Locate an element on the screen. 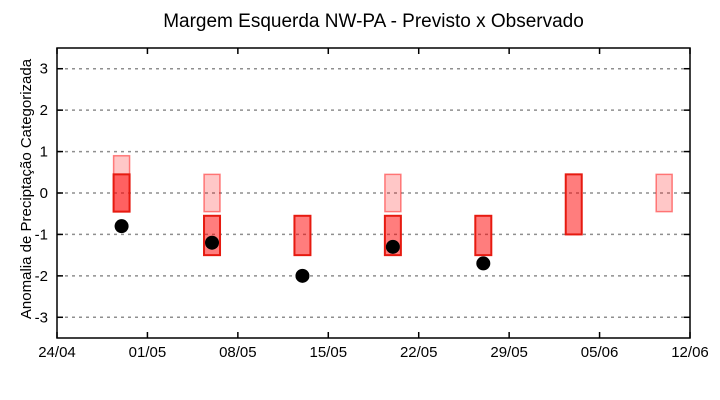  x-tick-label: 12/06 is located at coordinates (690, 352).